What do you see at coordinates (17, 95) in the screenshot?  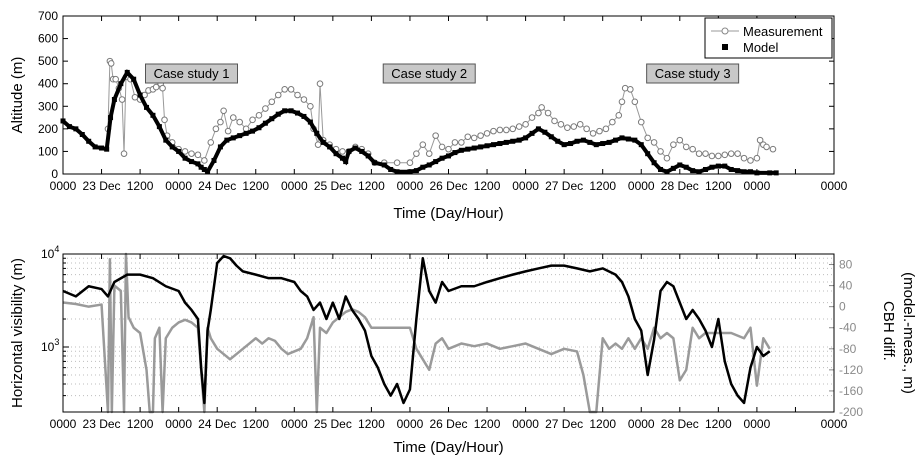 I see `altitude-y-axis-label: Altitude (m)` at bounding box center [17, 95].